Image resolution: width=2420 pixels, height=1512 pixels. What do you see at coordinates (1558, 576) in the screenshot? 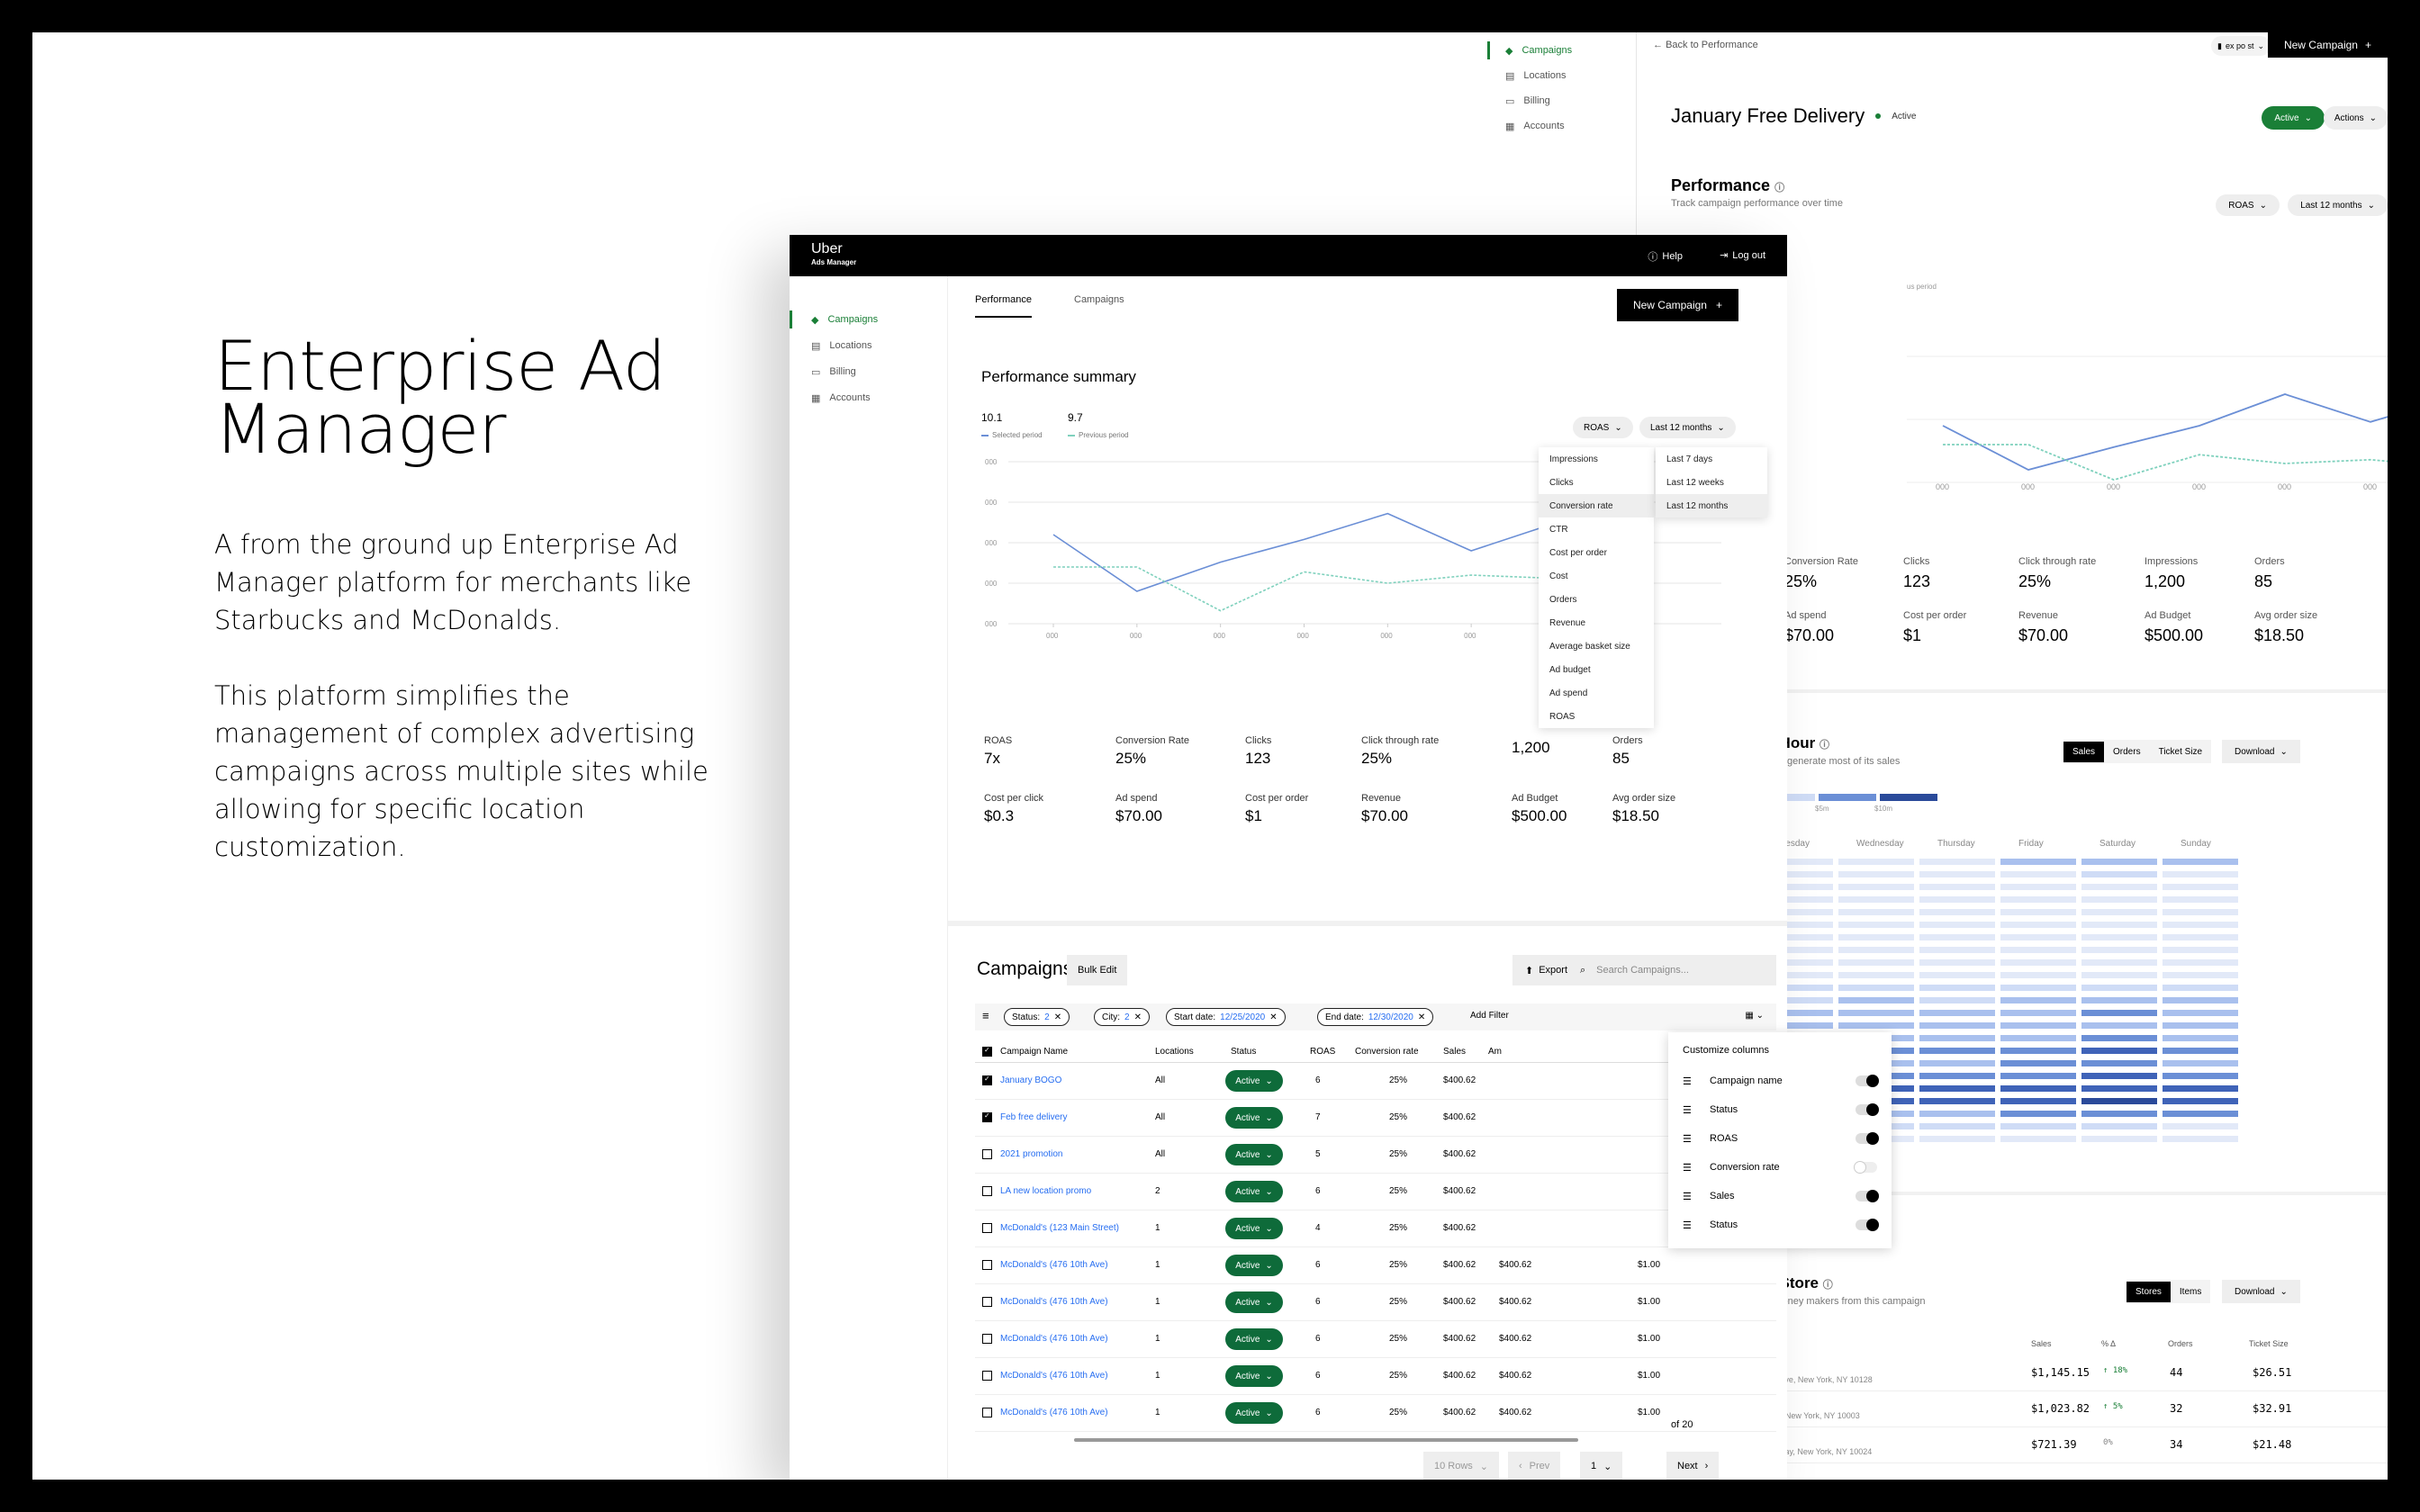
I see `menu-item: Cost` at bounding box center [1558, 576].